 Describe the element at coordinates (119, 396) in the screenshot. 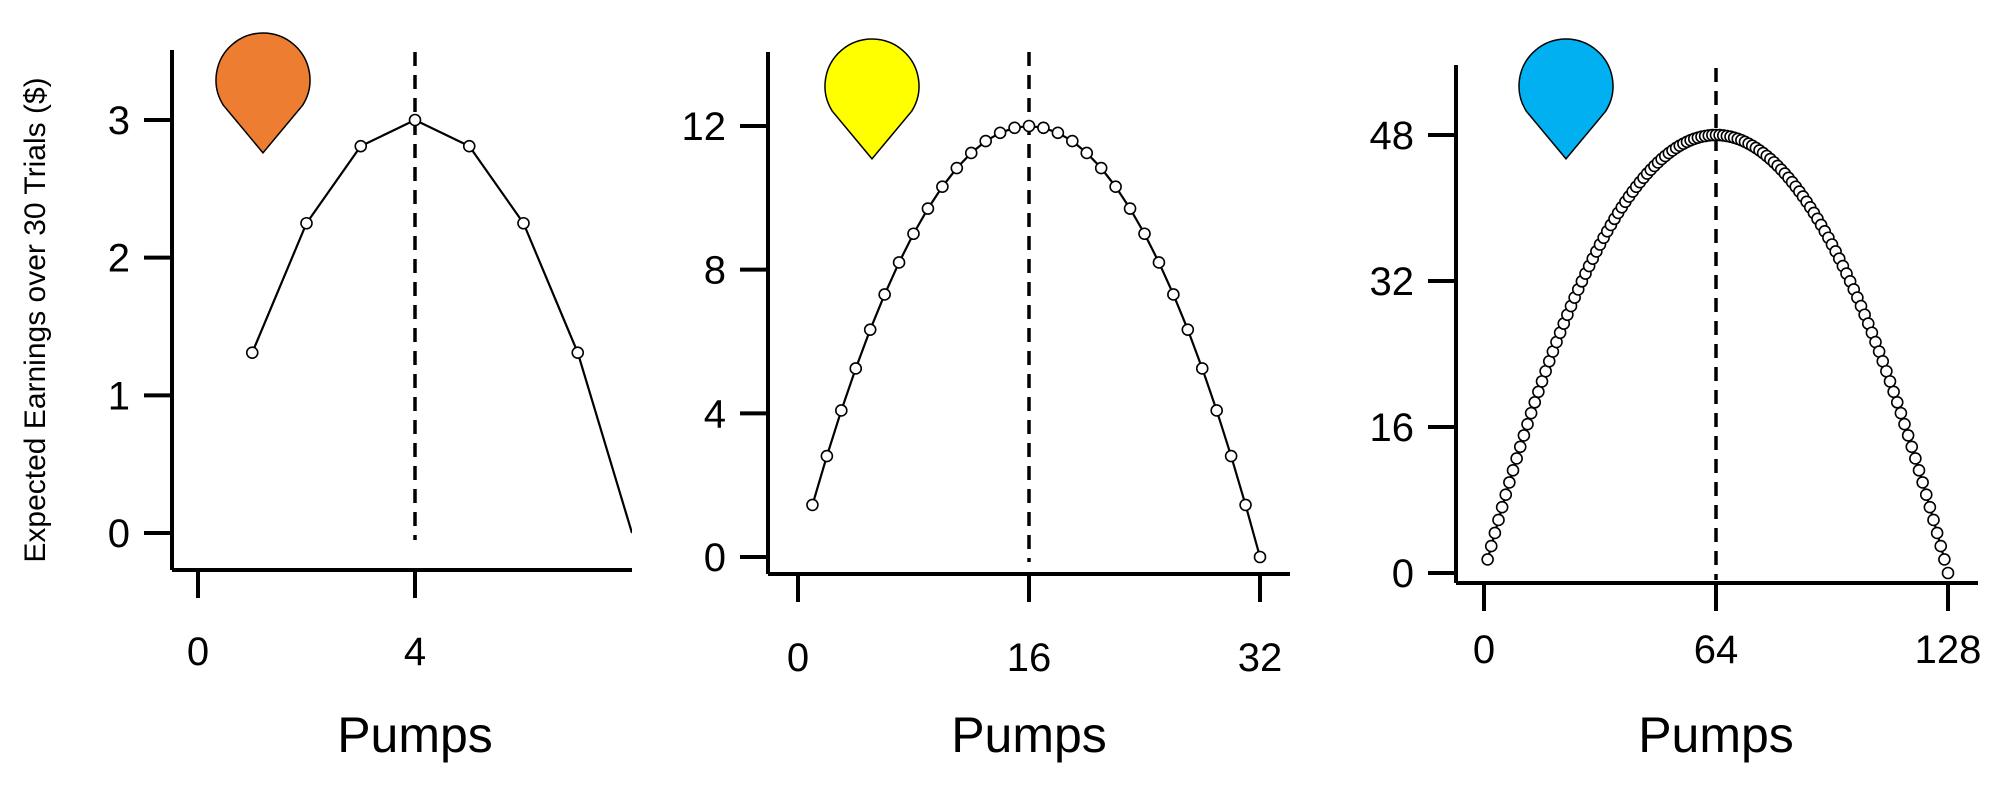

I see `panel-1-y-tick-label: 1` at that location.